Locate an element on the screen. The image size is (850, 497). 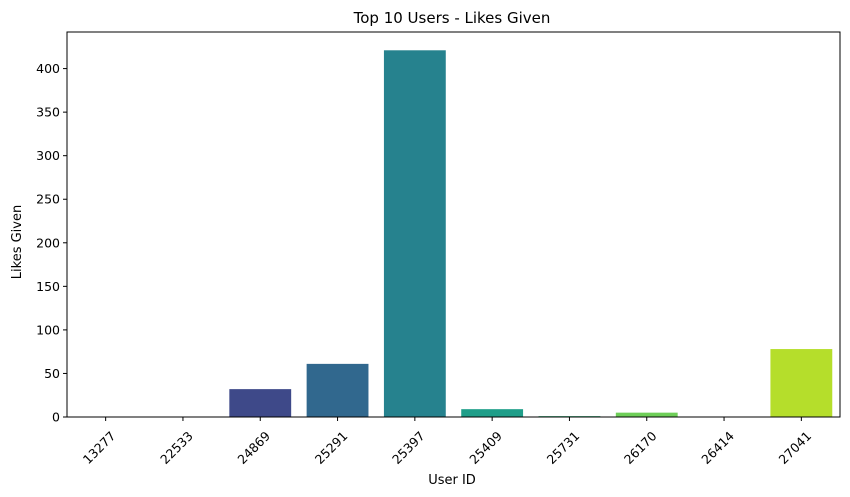
y-tick-label: 350 is located at coordinates (48, 112).